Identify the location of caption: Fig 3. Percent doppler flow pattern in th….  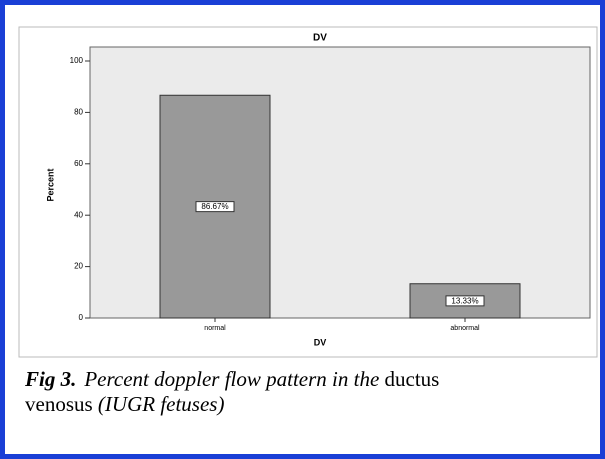
(310, 392).